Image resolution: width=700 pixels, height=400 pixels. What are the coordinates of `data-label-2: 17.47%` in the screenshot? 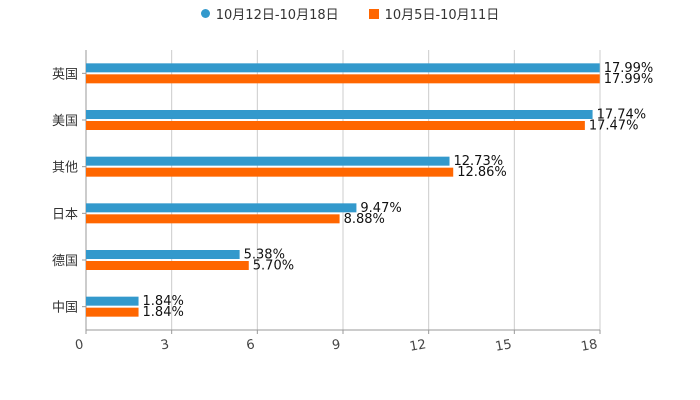 It's located at (614, 126).